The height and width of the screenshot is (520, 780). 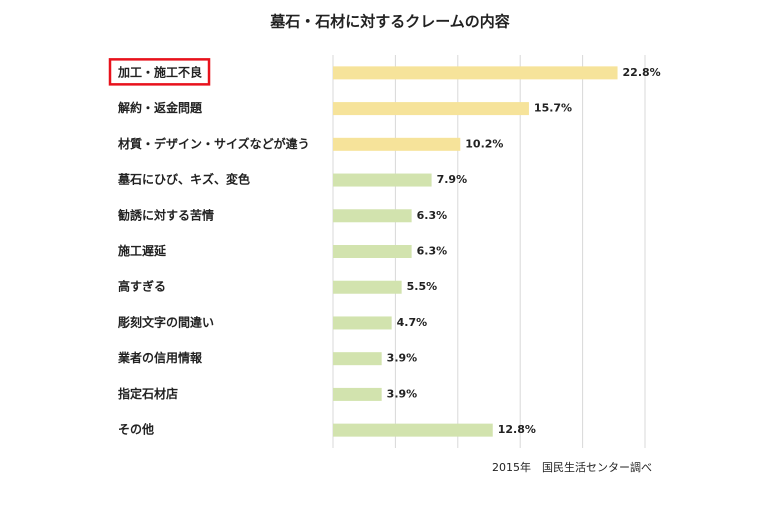 What do you see at coordinates (572, 467) in the screenshot?
I see `source-note: 2015年 国民生活センター調べ` at bounding box center [572, 467].